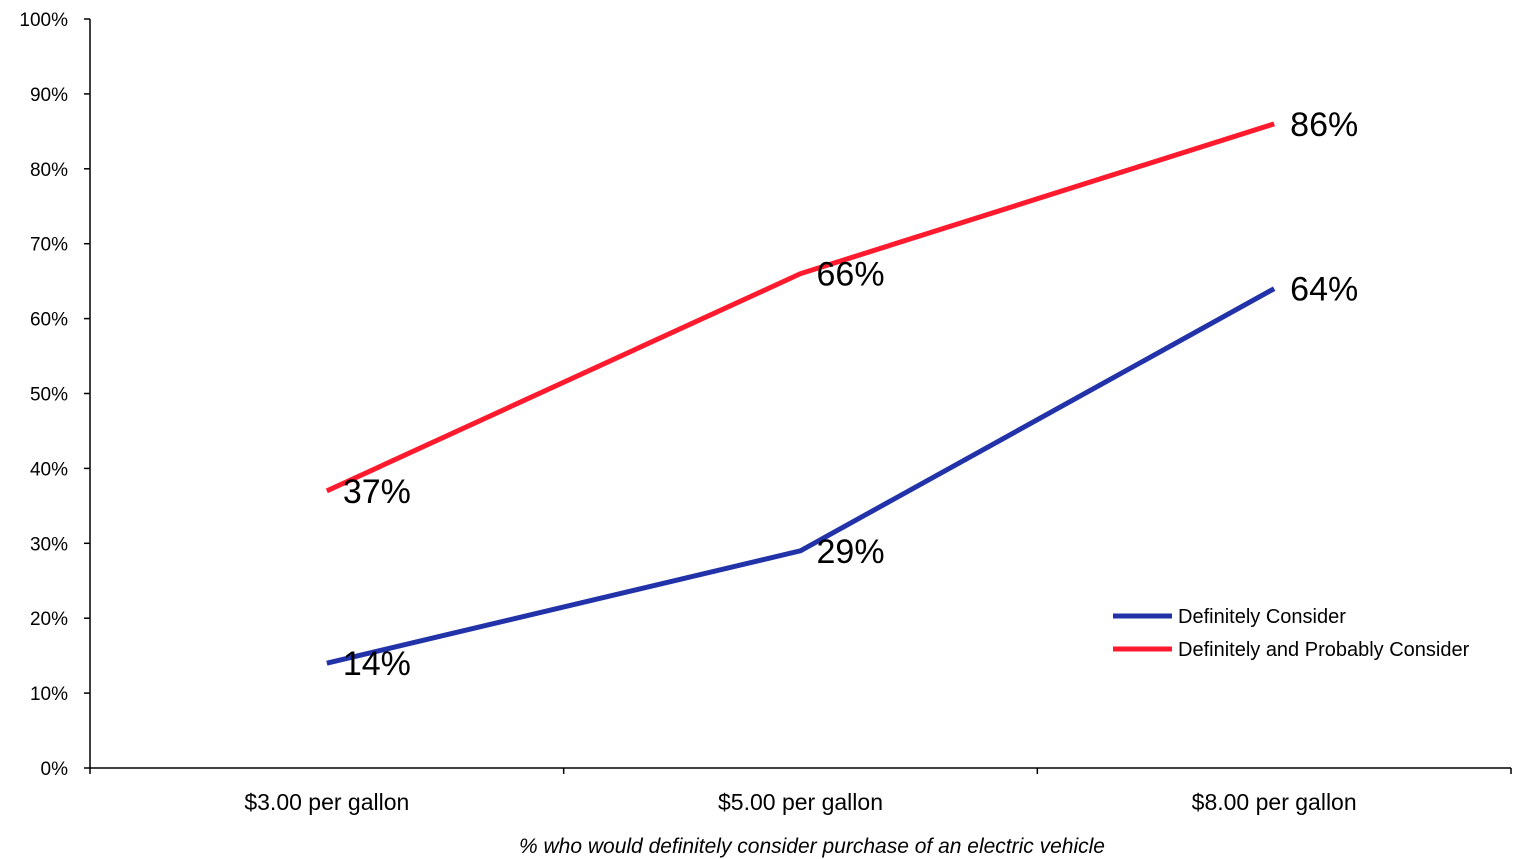 The height and width of the screenshot is (859, 1516). What do you see at coordinates (851, 552) in the screenshot?
I see `data-label: 29%` at bounding box center [851, 552].